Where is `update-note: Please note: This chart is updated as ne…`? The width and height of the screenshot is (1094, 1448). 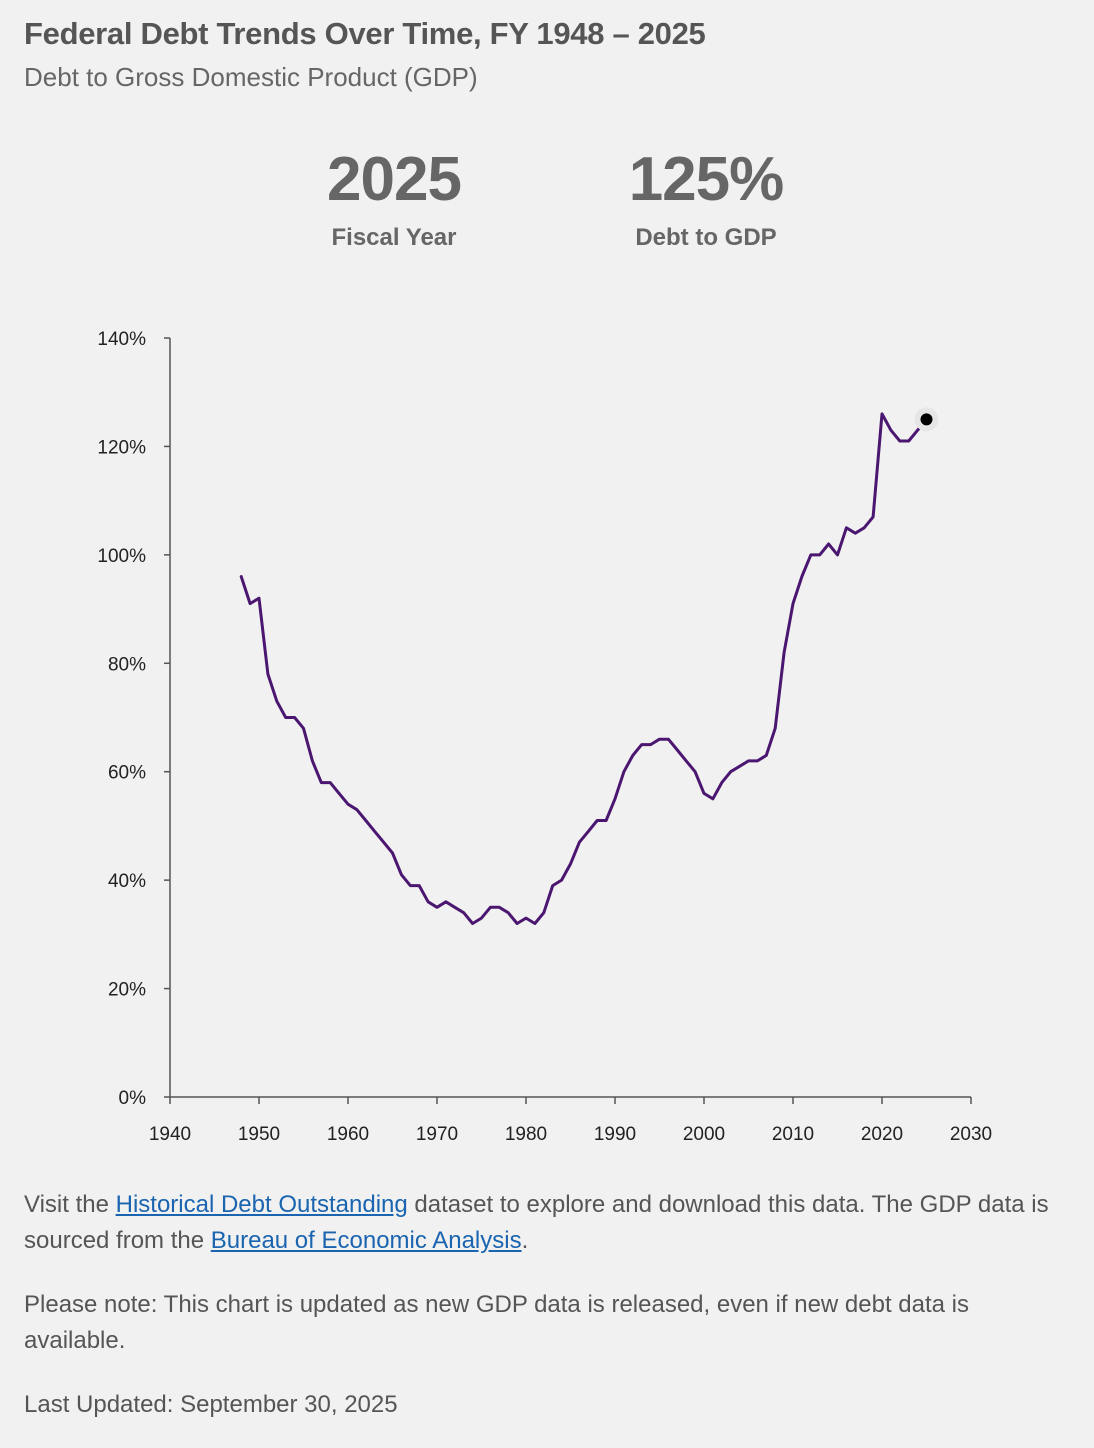
update-note: Please note: This chart is updated as ne… is located at coordinates (497, 1322).